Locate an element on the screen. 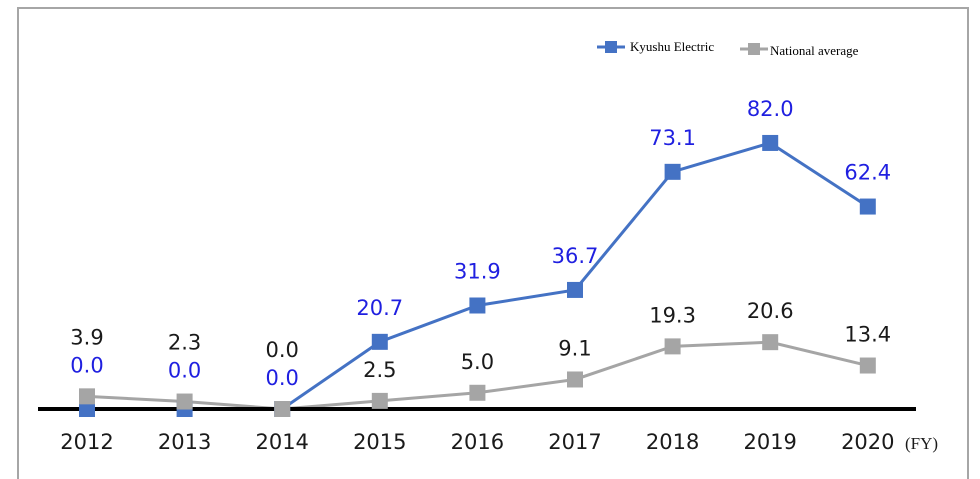  data-label: 2.5 is located at coordinates (379, 370).